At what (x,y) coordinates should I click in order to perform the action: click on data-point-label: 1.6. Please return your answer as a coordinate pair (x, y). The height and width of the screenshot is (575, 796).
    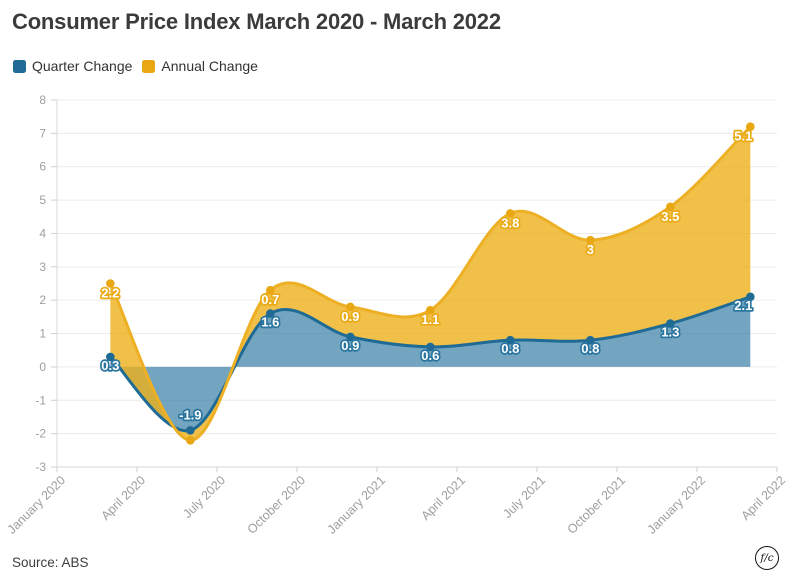
    Looking at the image, I should click on (270, 322).